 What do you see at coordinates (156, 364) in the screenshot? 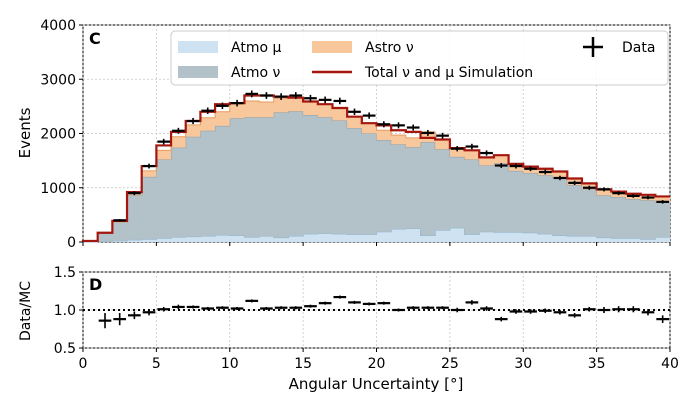
I see `x-tick-label: 5` at bounding box center [156, 364].